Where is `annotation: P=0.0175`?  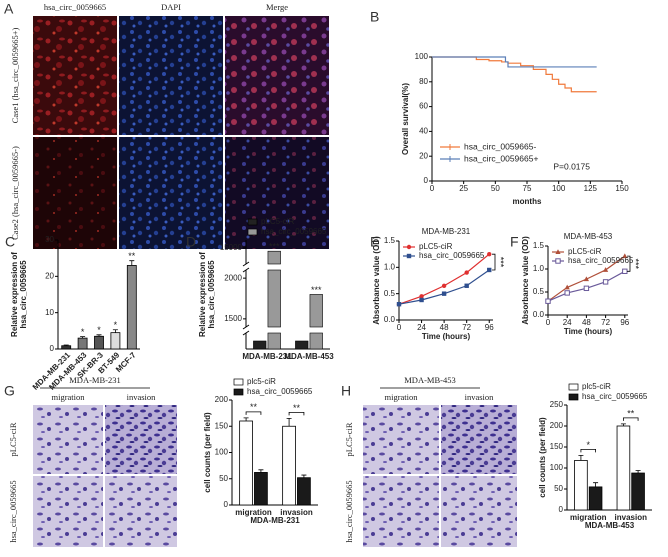 annotation: P=0.0175 is located at coordinates (571, 166).